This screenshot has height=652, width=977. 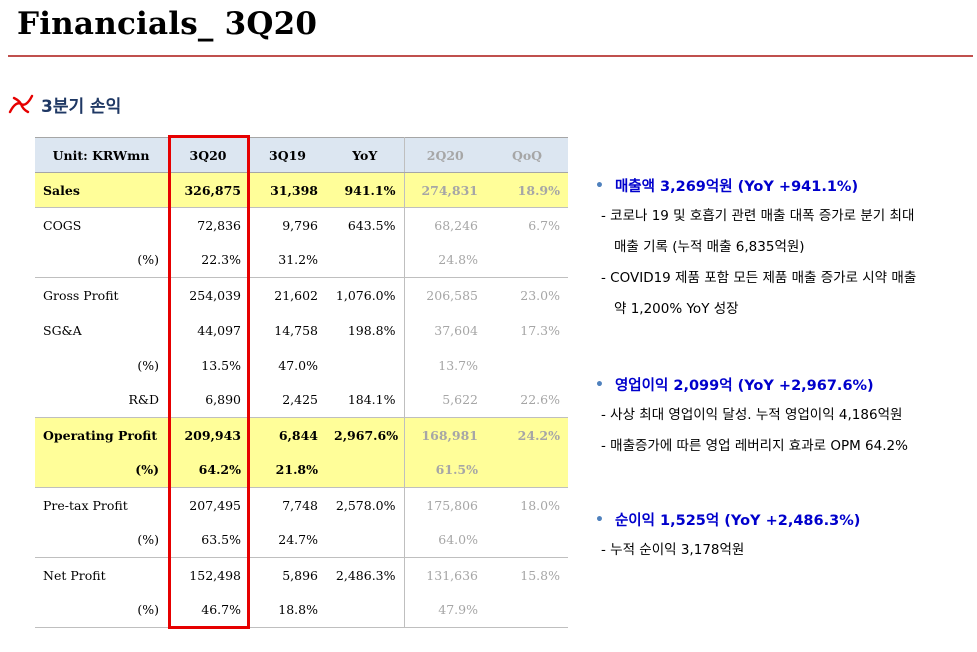 What do you see at coordinates (759, 278) in the screenshot?
I see `note-line: - COVID19 제품 포함 모든 제품 매출 증가로 시약 매출` at bounding box center [759, 278].